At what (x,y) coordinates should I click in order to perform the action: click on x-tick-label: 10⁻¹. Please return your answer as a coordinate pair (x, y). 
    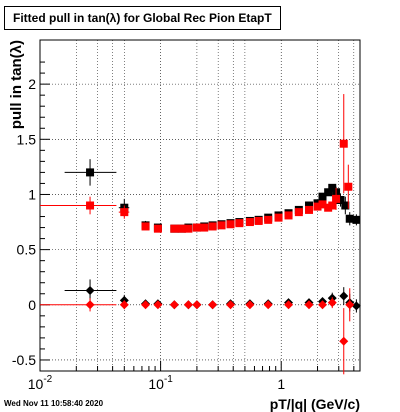
    Looking at the image, I should click on (160, 383).